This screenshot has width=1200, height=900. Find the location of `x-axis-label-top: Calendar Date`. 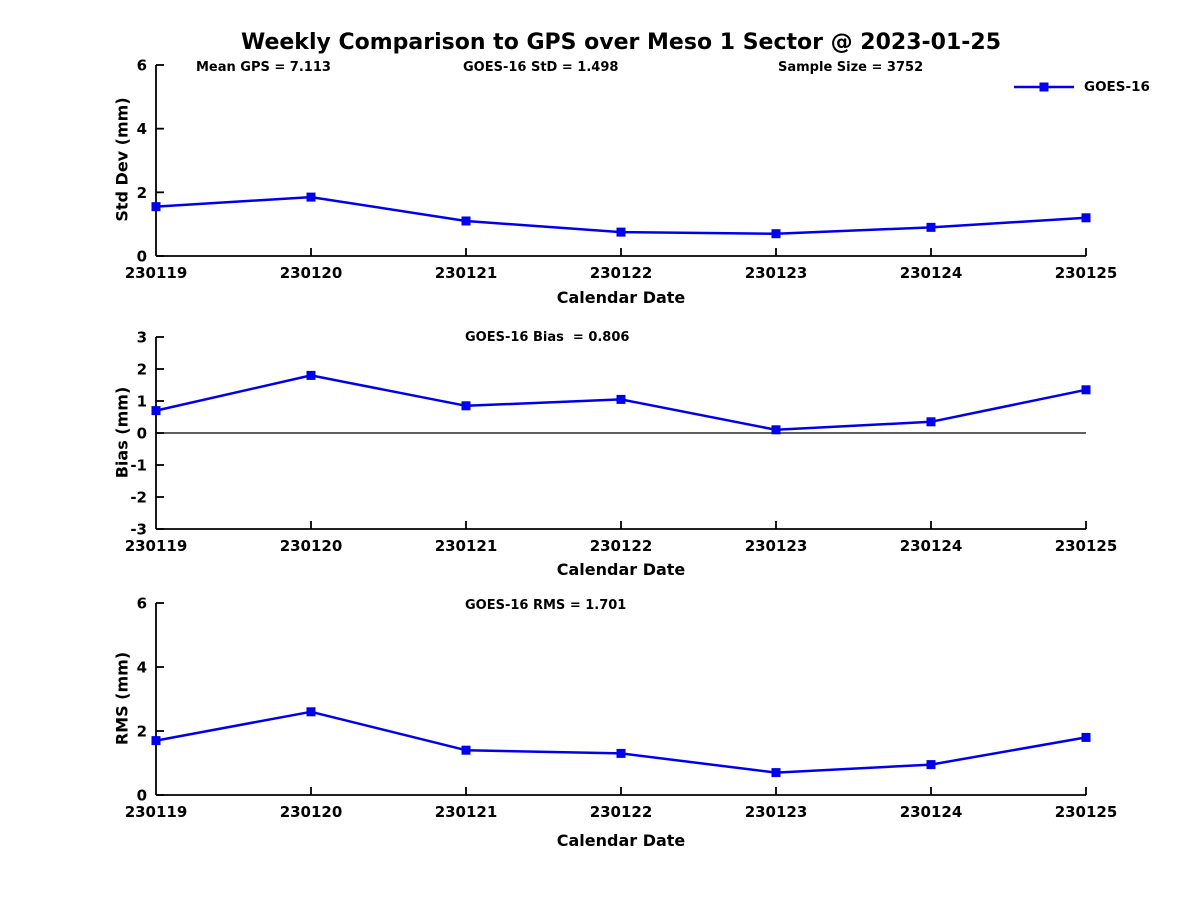

x-axis-label-top: Calendar Date is located at coordinates (621, 297).